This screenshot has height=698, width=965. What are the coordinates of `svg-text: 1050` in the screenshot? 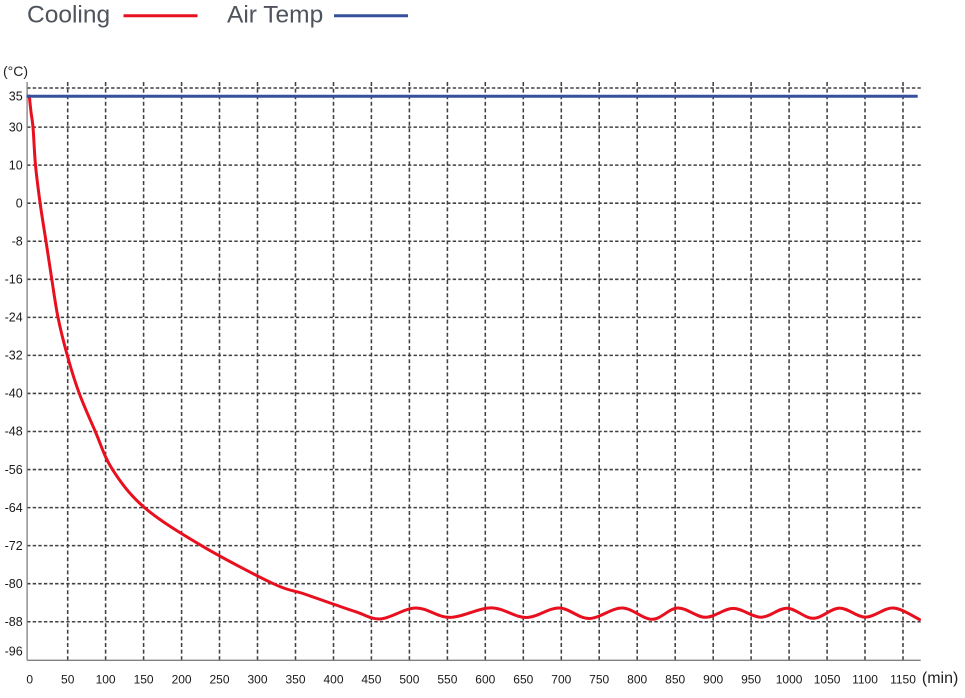 It's located at (827, 680).